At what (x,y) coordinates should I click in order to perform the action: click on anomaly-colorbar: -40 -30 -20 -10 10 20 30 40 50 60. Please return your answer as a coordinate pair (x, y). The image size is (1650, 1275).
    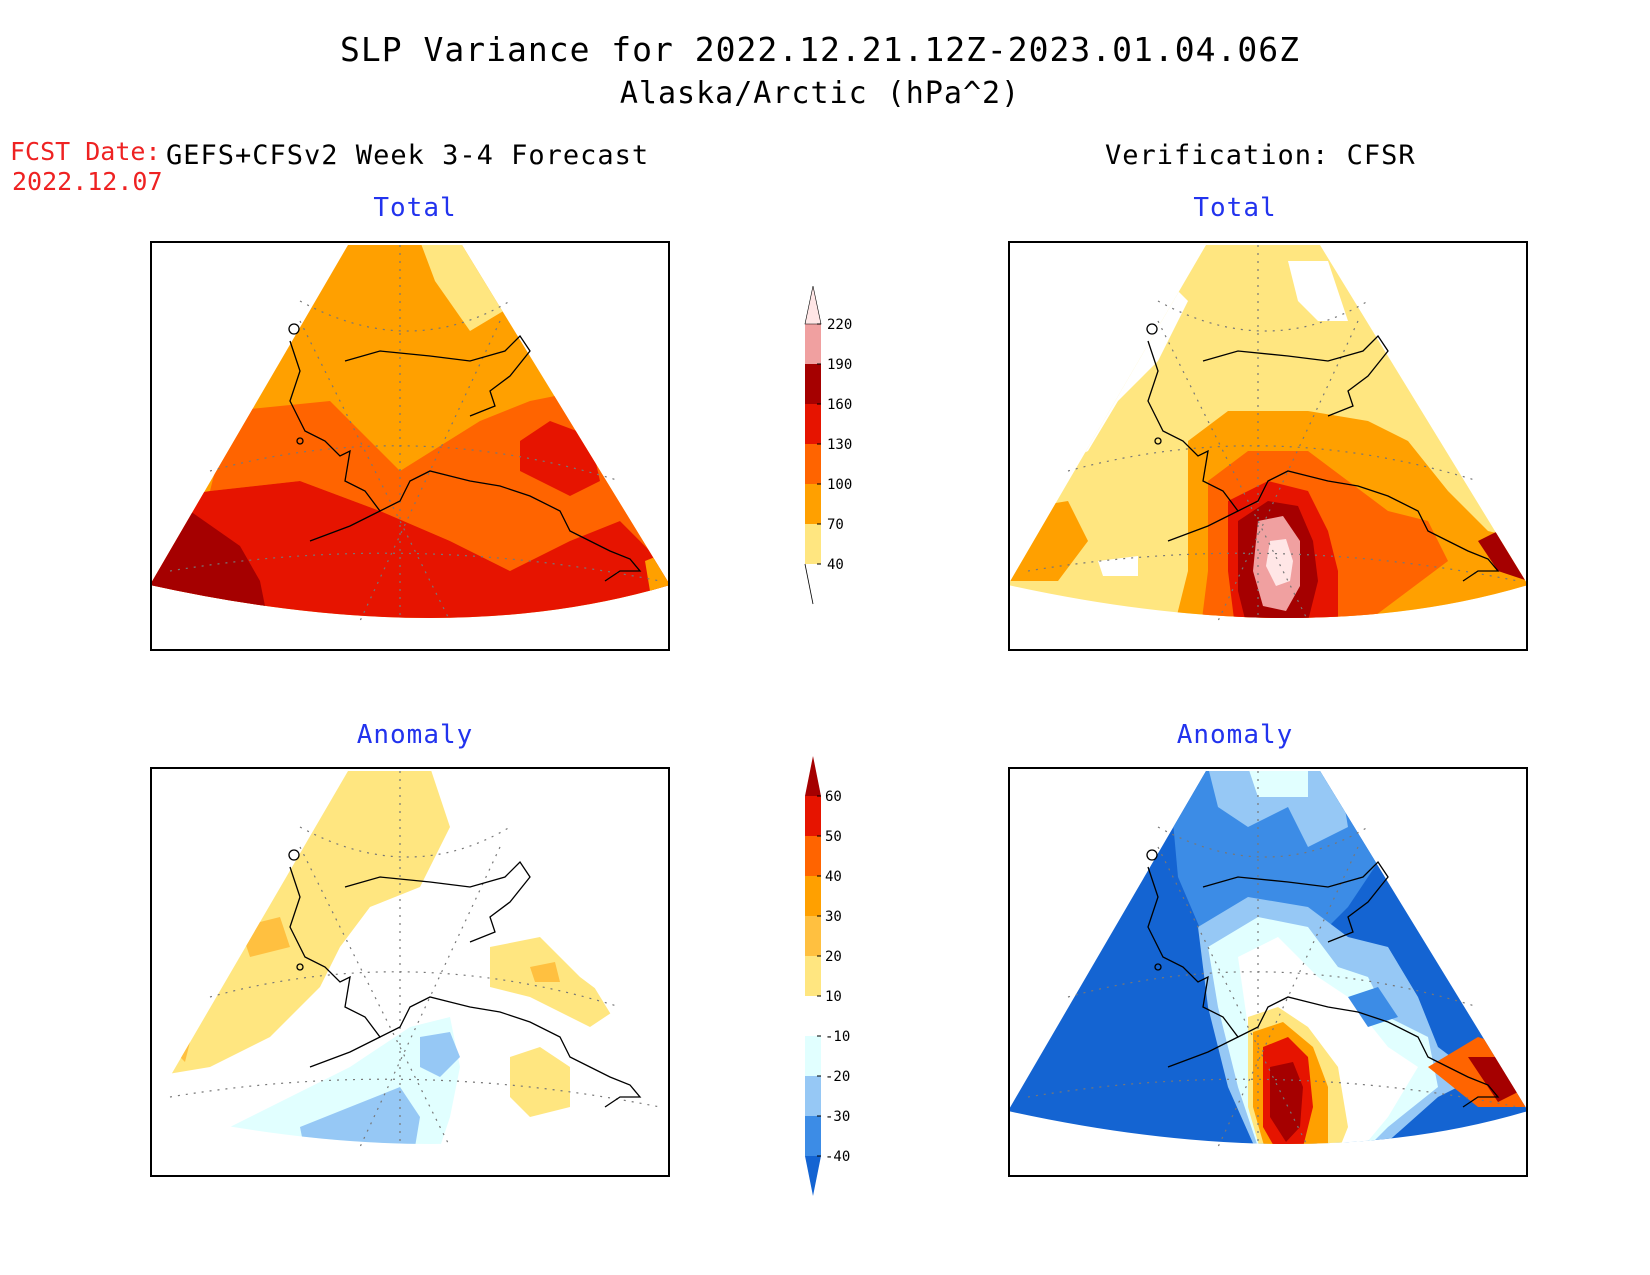
    Looking at the image, I should click on (827, 976).